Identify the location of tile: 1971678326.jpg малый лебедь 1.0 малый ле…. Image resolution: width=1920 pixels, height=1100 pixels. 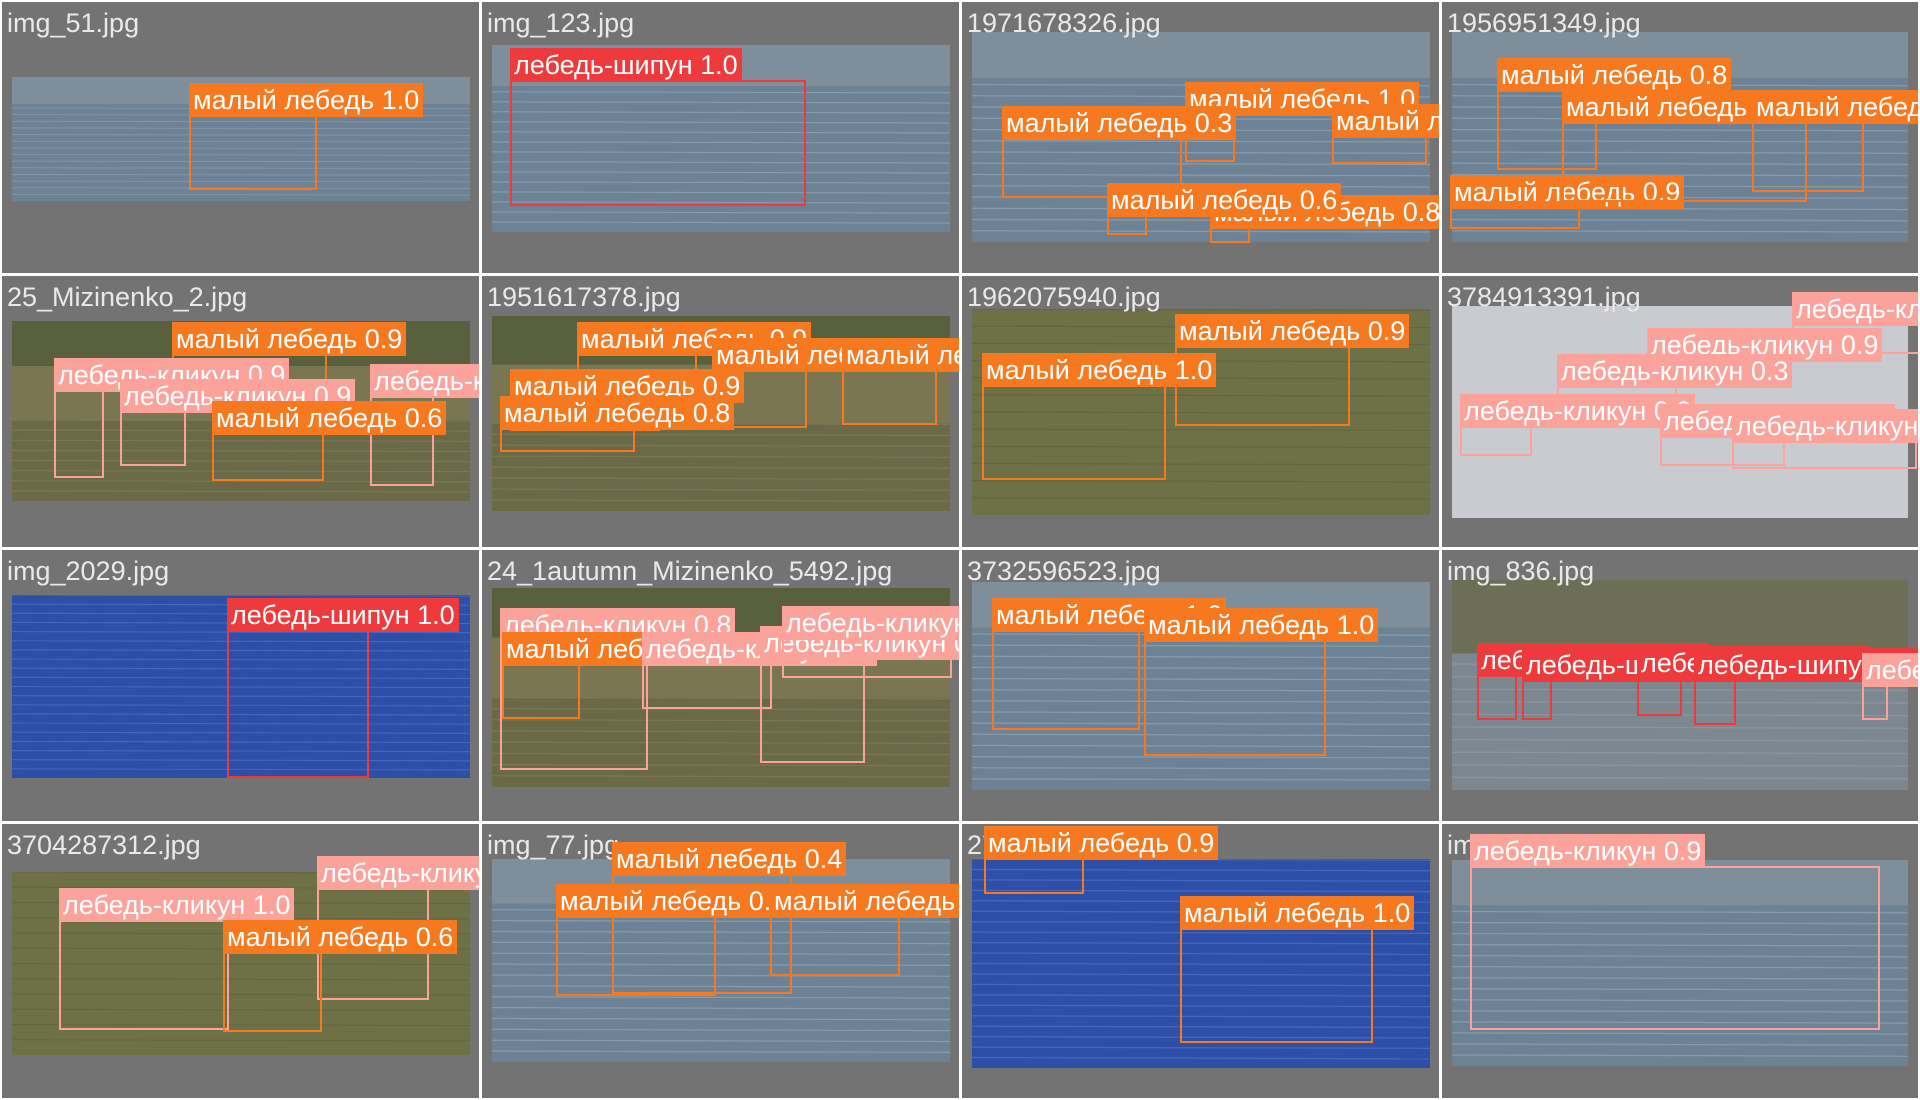
(1200, 137).